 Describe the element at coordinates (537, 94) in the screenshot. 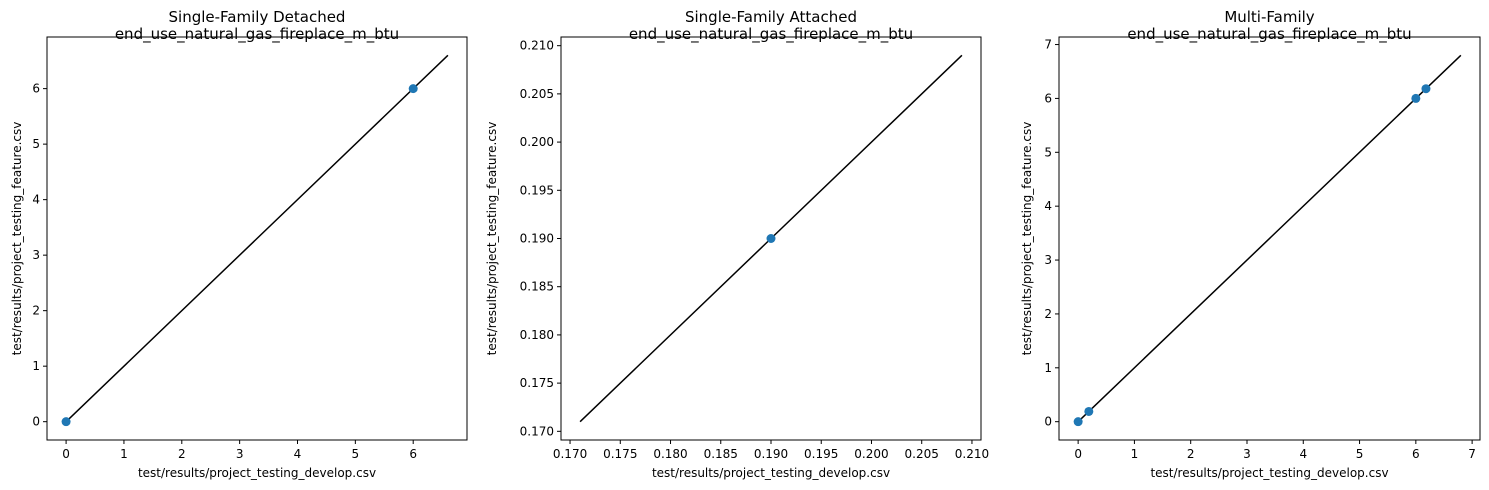

I see `y-tick-label: 0.205` at that location.